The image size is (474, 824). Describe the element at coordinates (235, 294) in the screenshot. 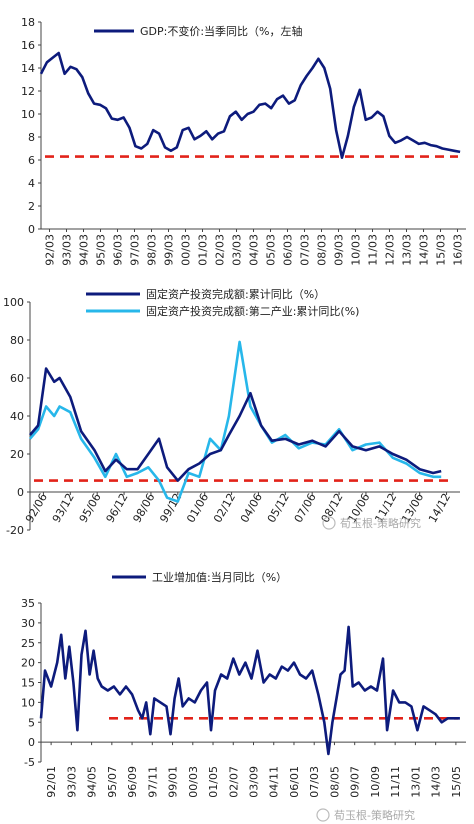

I see `legend-label: 固定资产投资完成额:累计同比（%）` at that location.